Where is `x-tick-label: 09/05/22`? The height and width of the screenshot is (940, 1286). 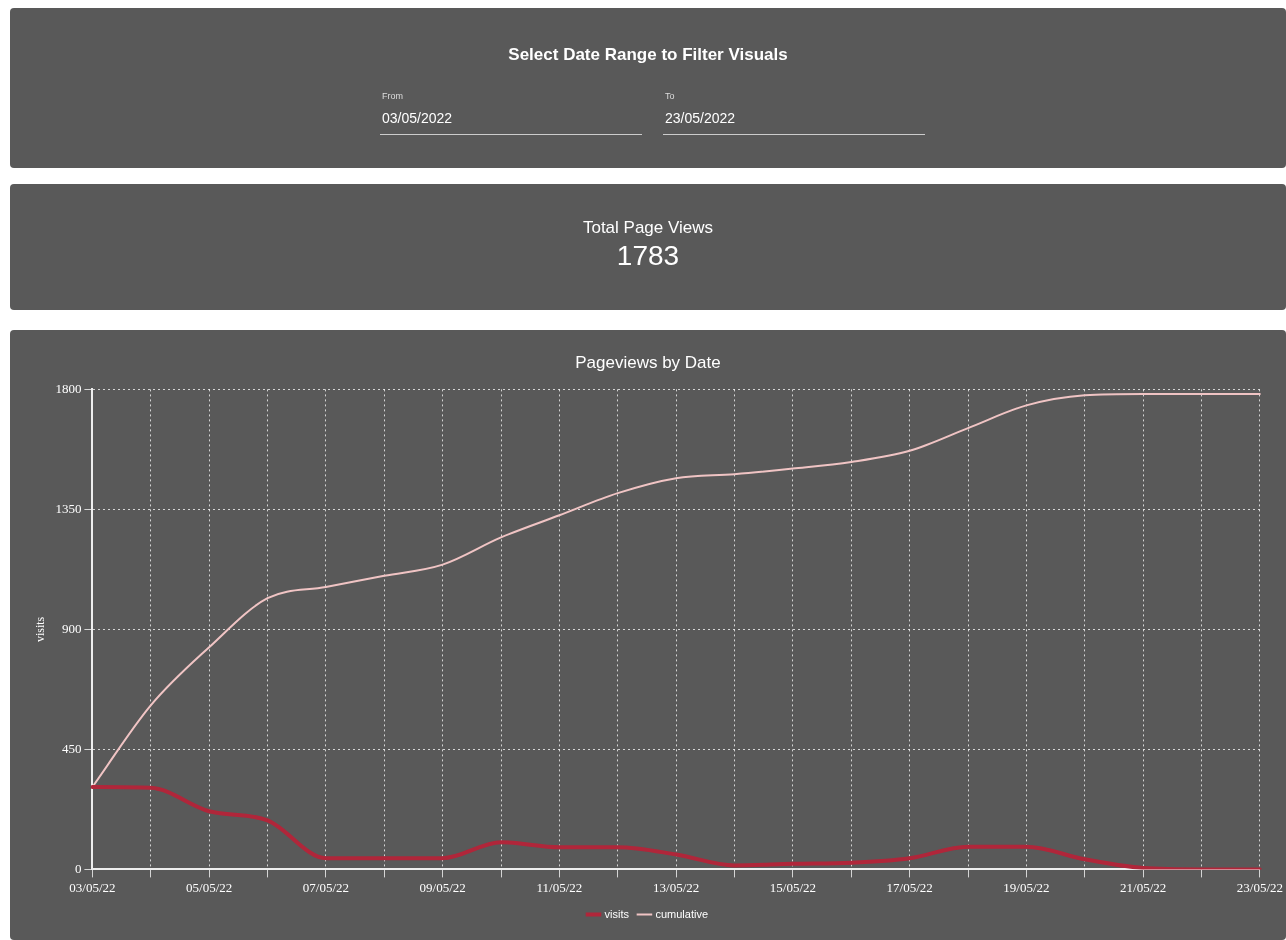 x-tick-label: 09/05/22 is located at coordinates (442, 887).